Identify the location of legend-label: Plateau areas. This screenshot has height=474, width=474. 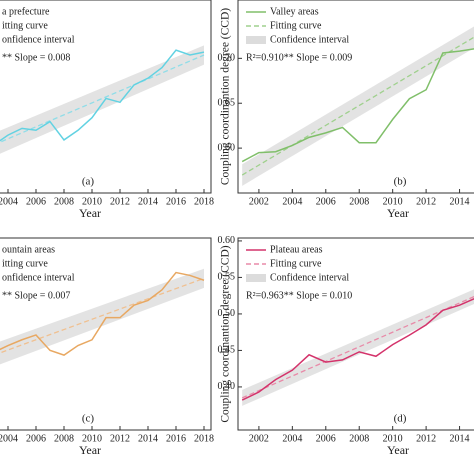
(296, 249).